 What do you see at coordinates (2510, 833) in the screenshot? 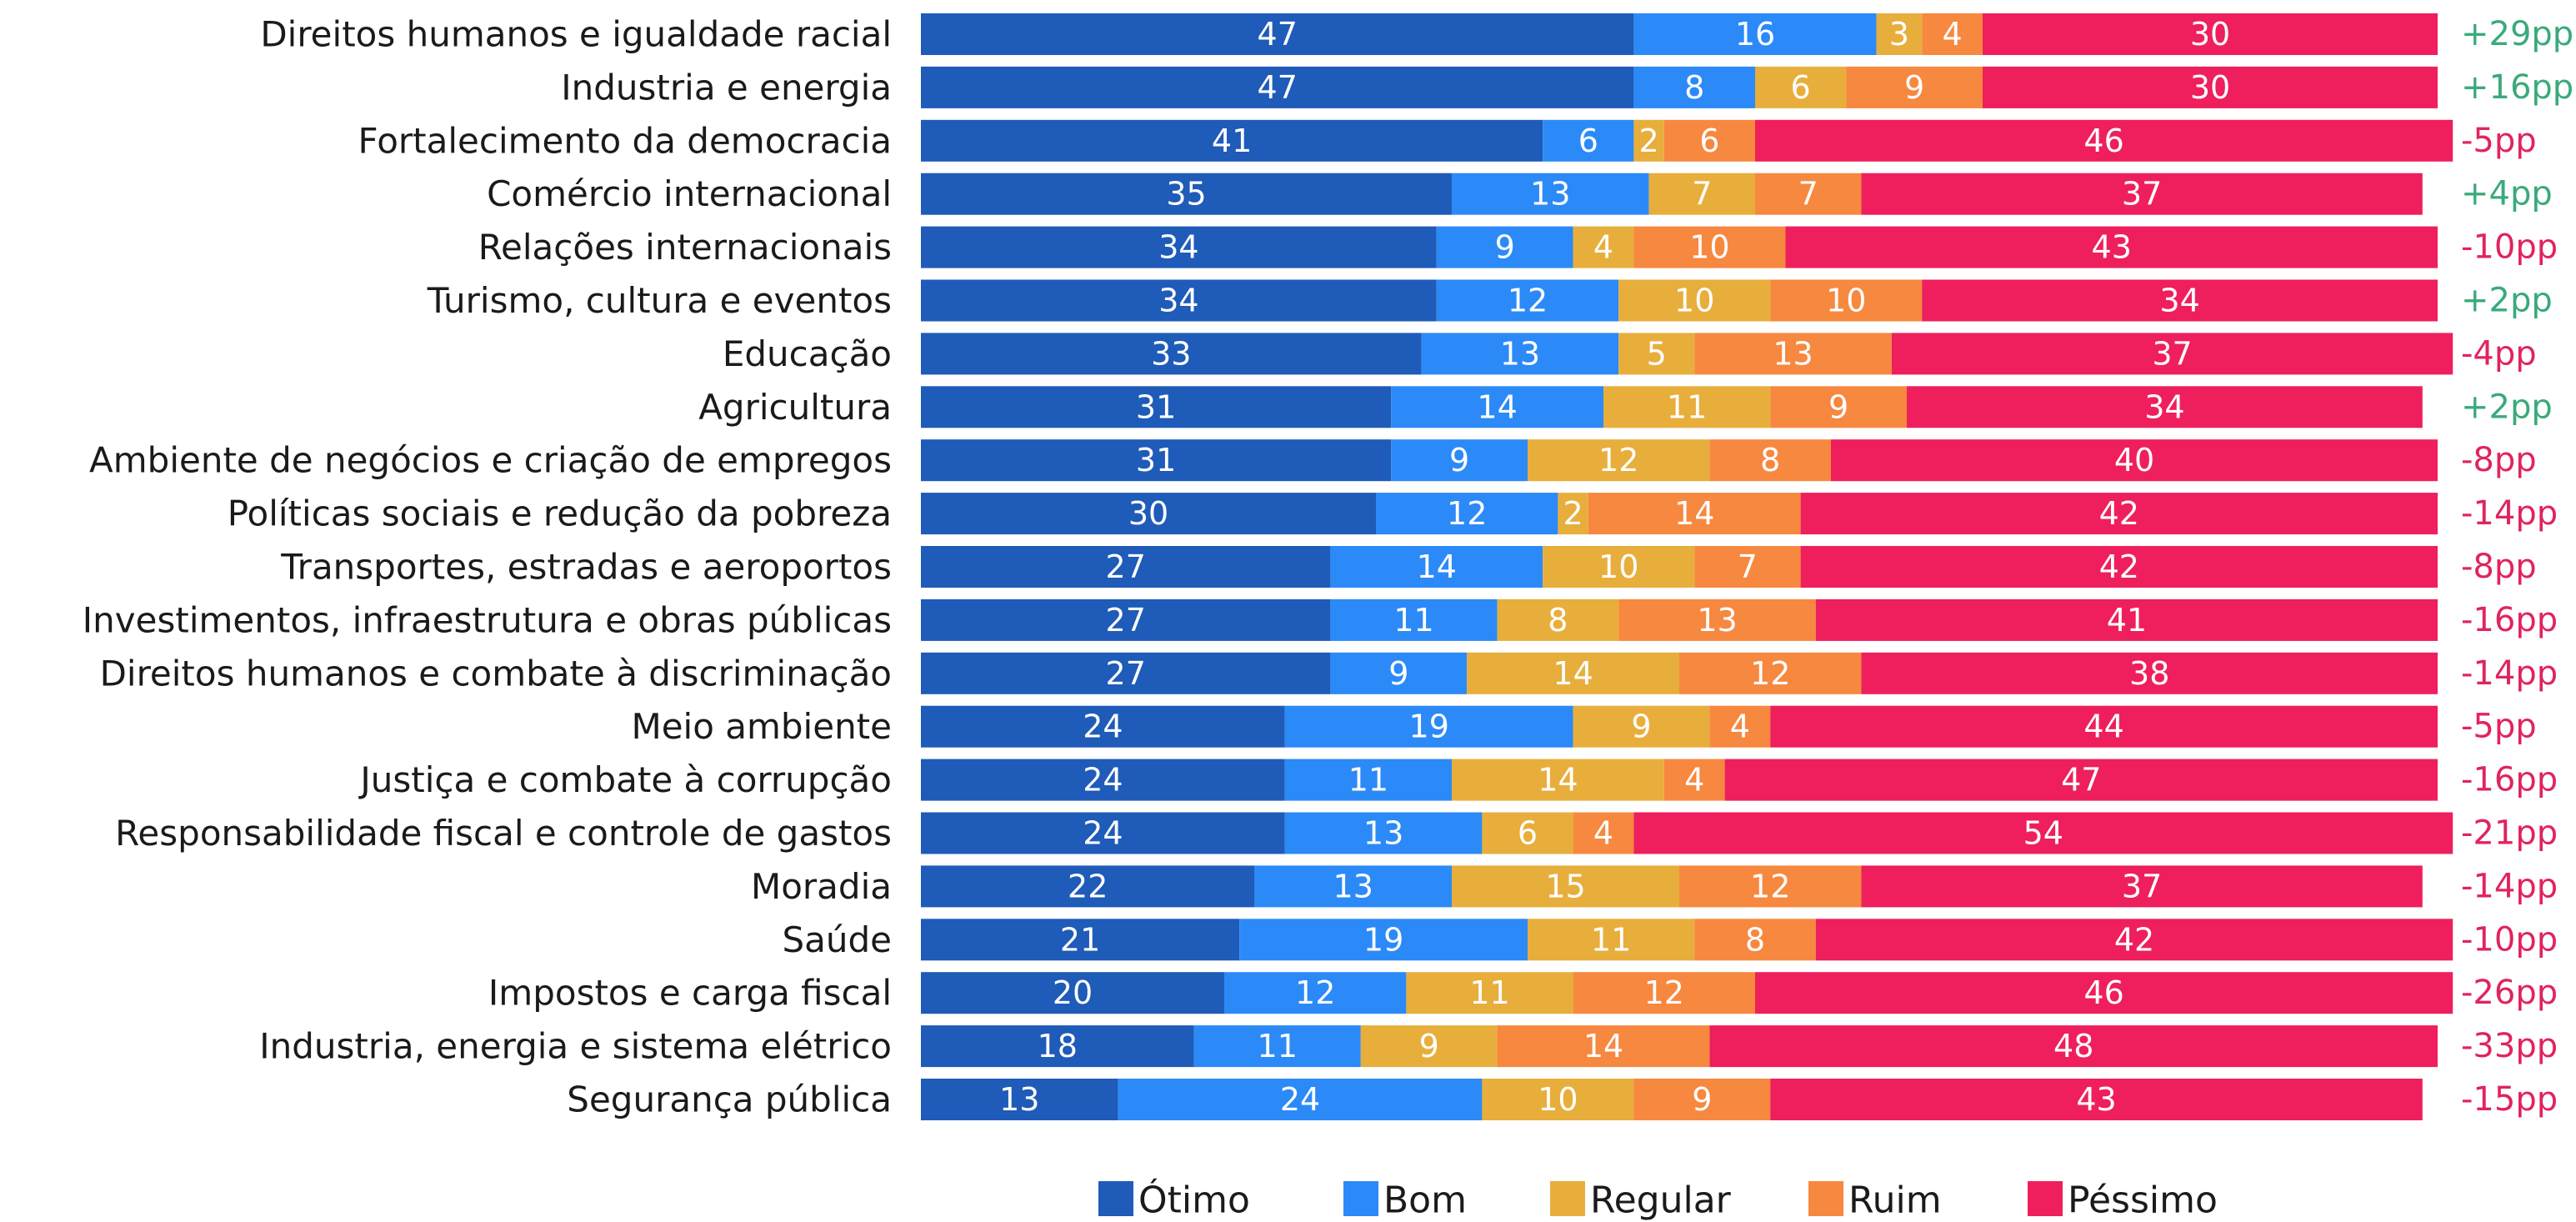
I see `net-difference-label: -21pp` at bounding box center [2510, 833].